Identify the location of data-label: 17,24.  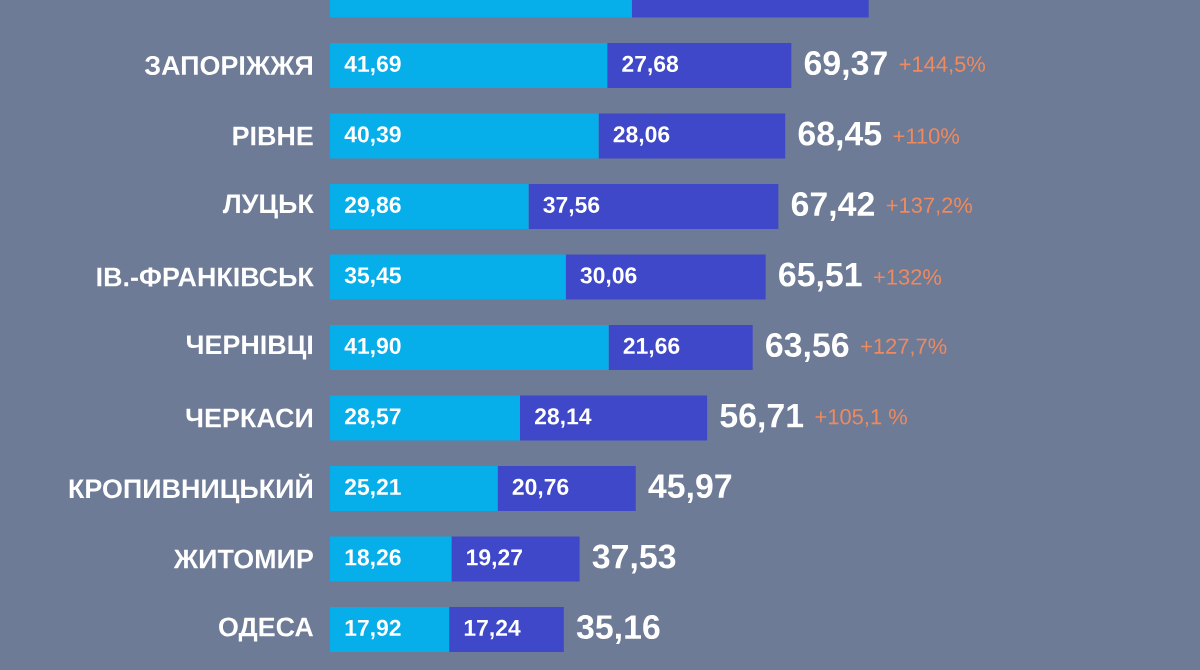
(492, 629).